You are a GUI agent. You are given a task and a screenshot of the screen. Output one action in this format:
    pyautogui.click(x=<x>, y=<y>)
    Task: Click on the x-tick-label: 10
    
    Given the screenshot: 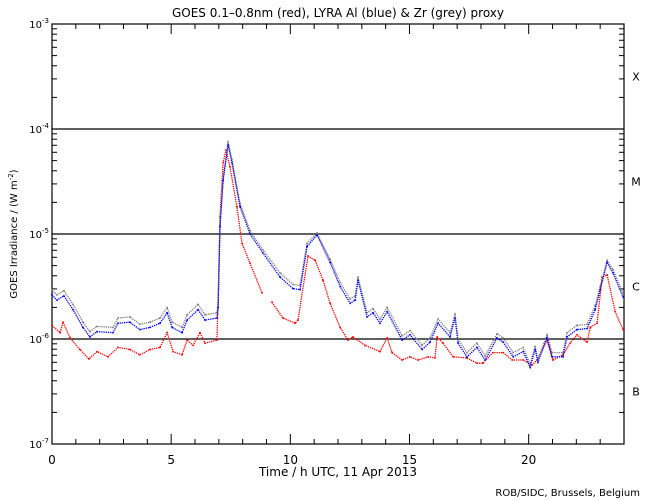 What is the action you would take?
    pyautogui.click(x=290, y=460)
    